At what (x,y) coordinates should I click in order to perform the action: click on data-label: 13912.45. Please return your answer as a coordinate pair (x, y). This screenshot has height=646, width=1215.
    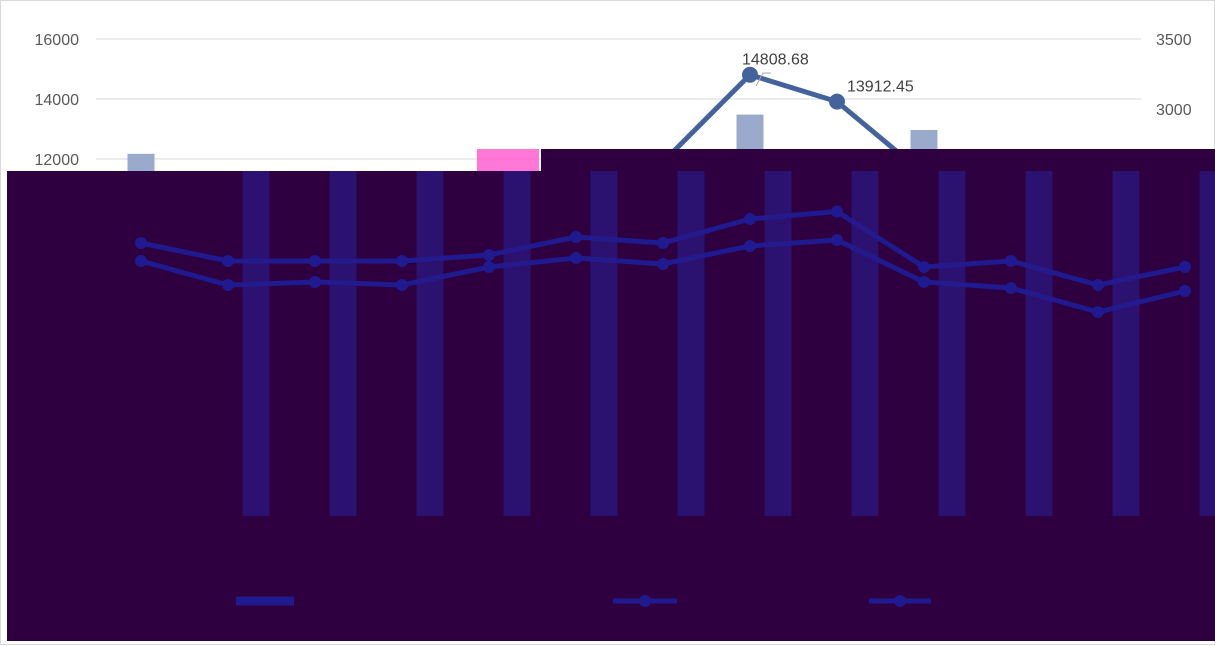
    Looking at the image, I should click on (880, 87).